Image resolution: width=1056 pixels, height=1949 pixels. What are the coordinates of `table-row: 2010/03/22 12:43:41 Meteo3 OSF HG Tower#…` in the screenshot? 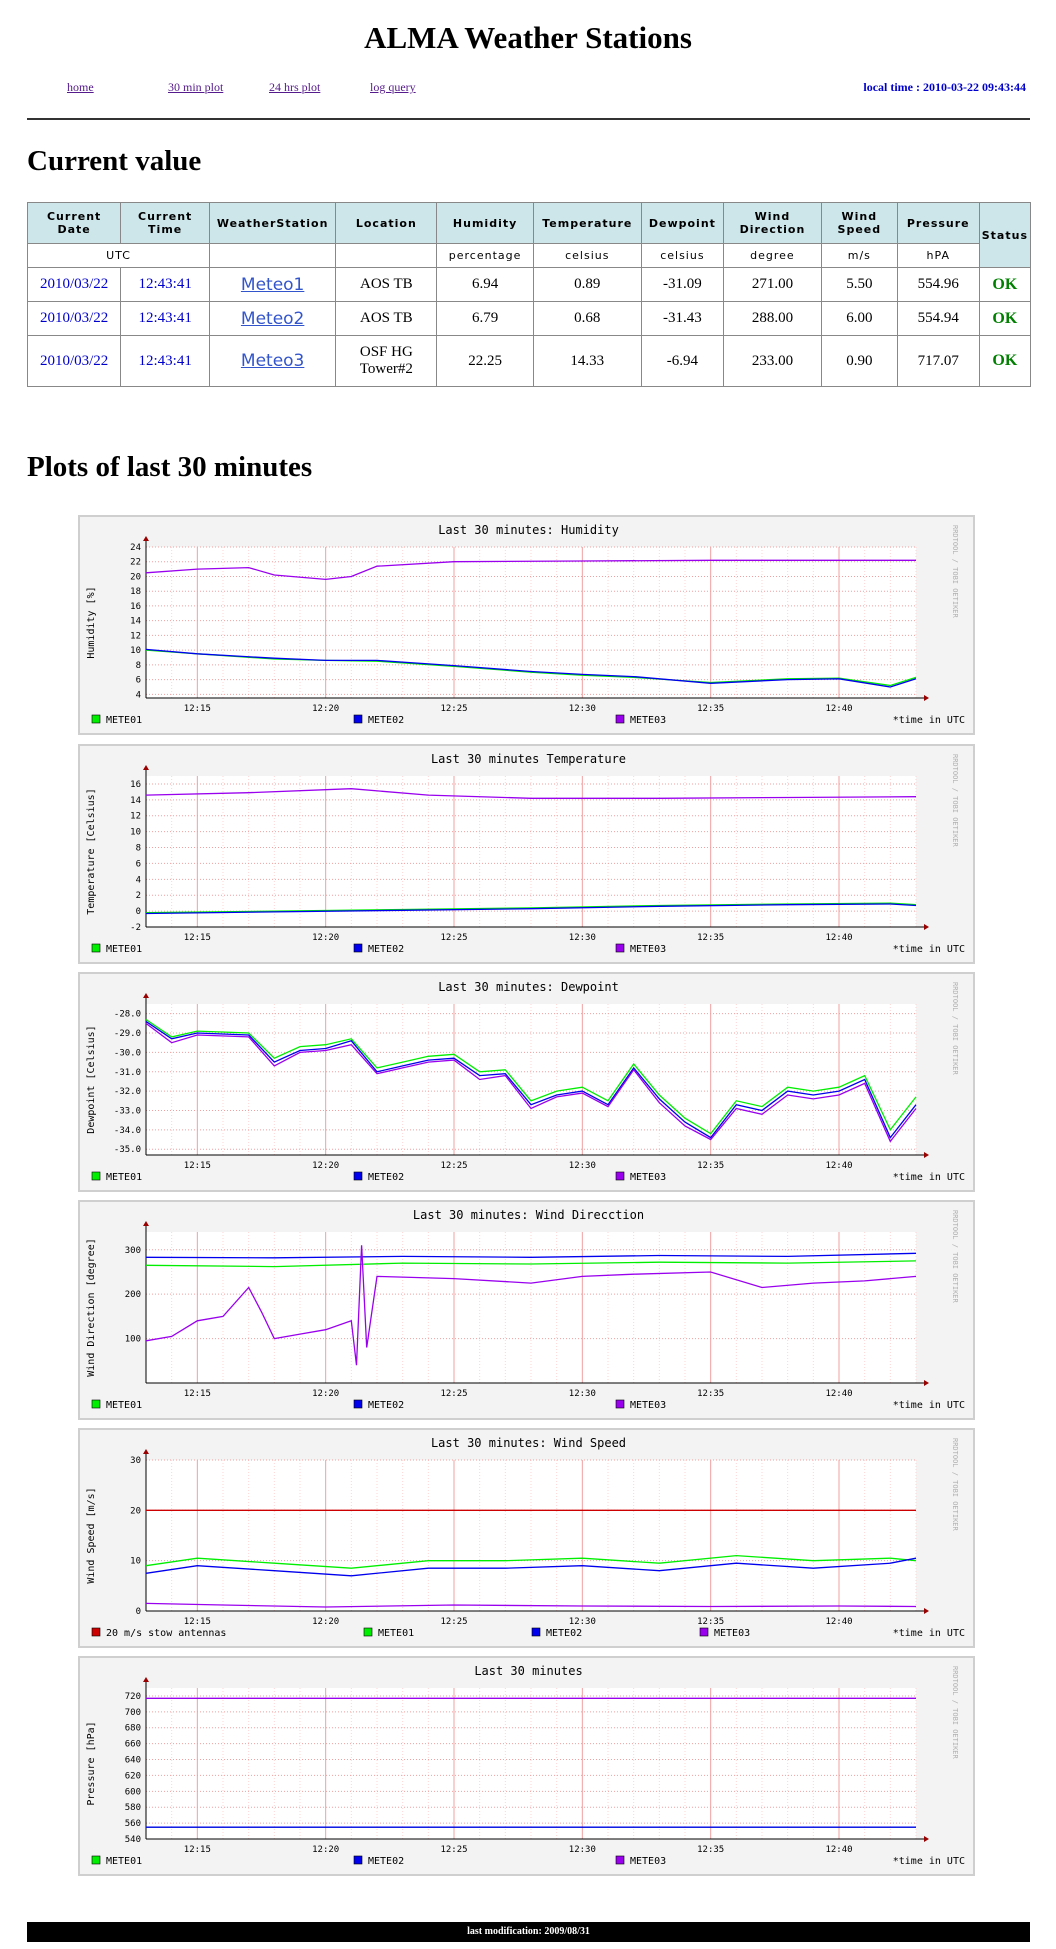 It's located at (529, 361).